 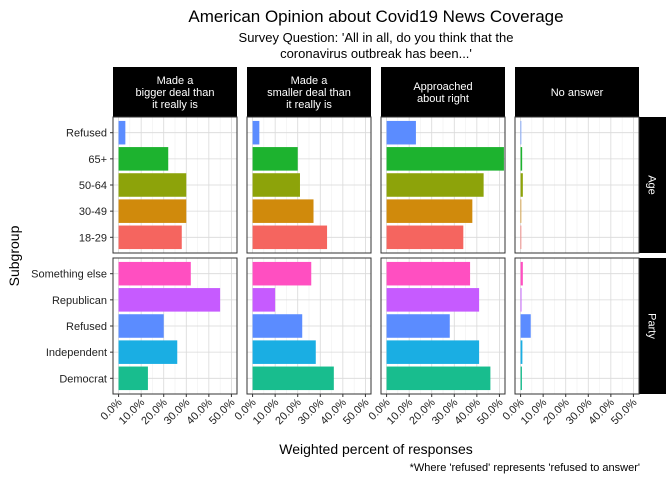 I want to click on column-strip: No answer, so click(x=577, y=92).